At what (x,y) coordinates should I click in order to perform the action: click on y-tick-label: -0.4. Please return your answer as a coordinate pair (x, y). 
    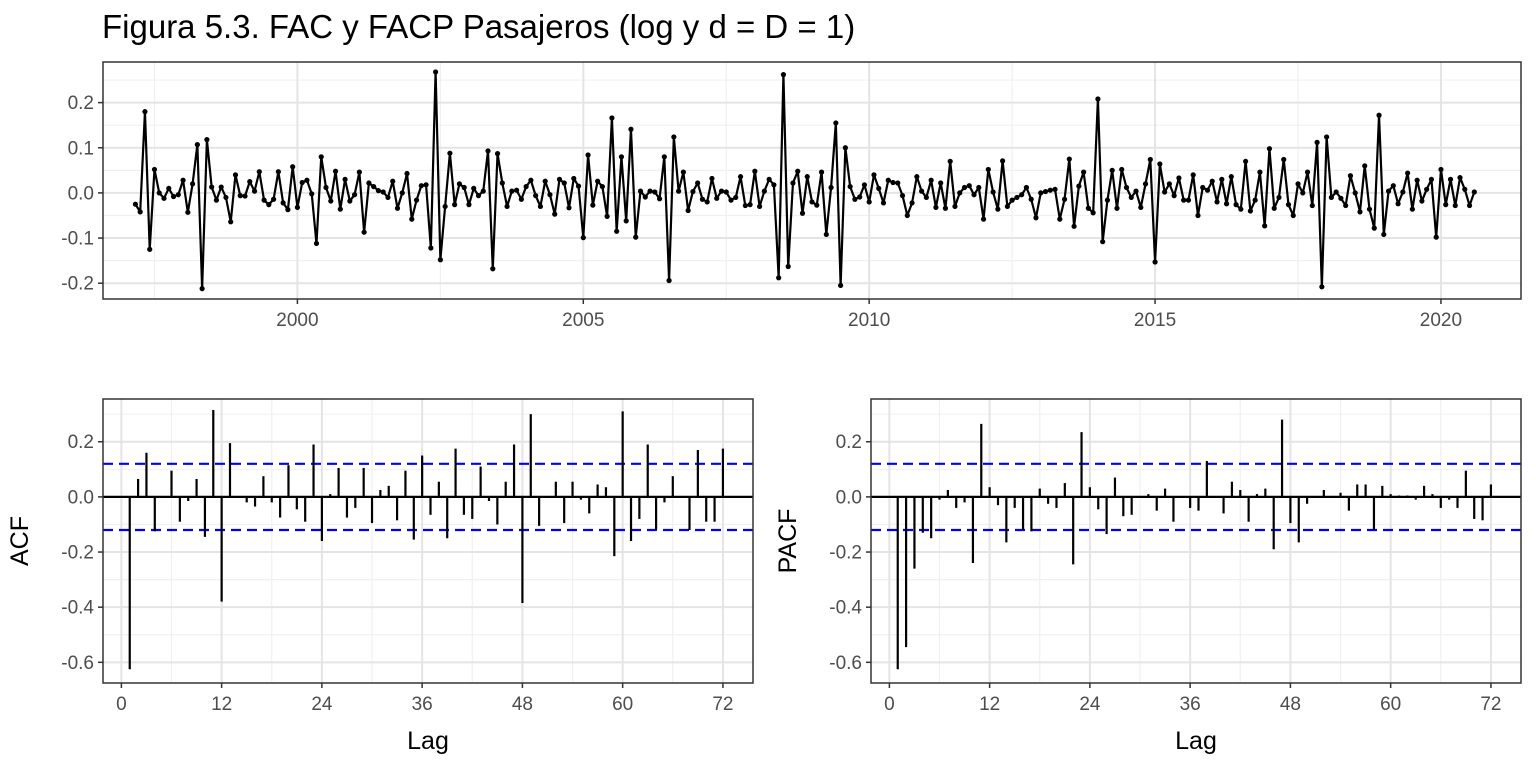
    Looking at the image, I should click on (77, 608).